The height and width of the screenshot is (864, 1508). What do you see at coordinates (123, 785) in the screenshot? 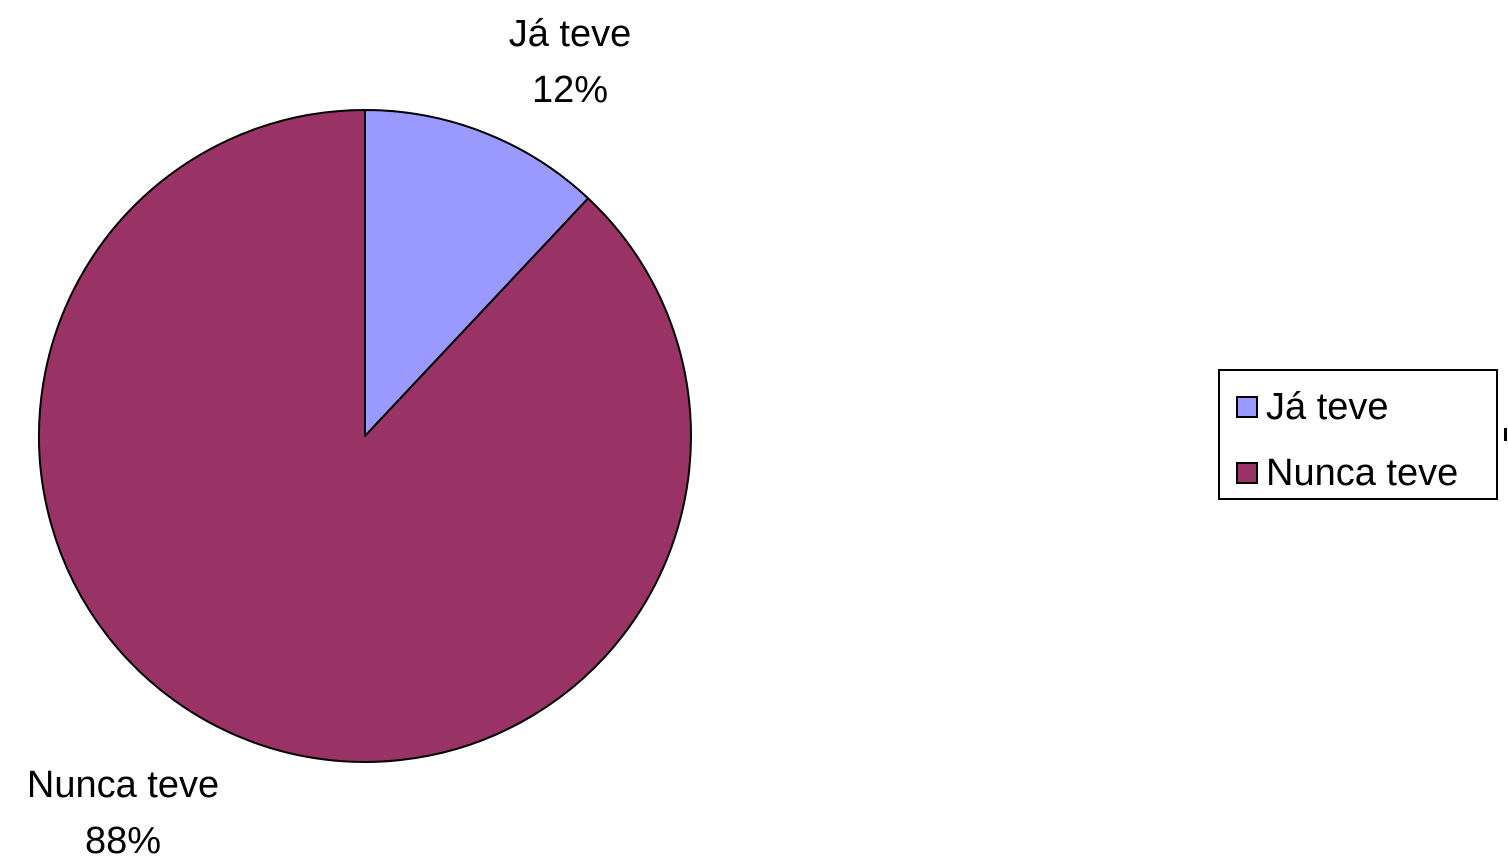
I see `slice-label-nunca-teve-name: Nunca teve` at bounding box center [123, 785].